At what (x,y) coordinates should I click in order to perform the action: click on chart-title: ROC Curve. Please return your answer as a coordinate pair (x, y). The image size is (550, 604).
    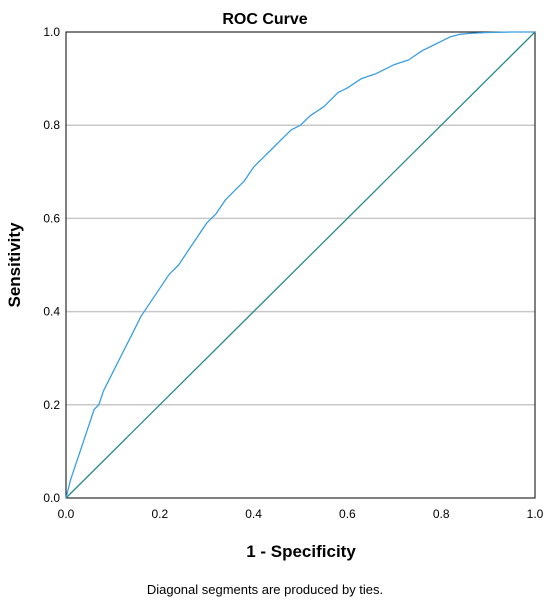
    Looking at the image, I should click on (264, 19).